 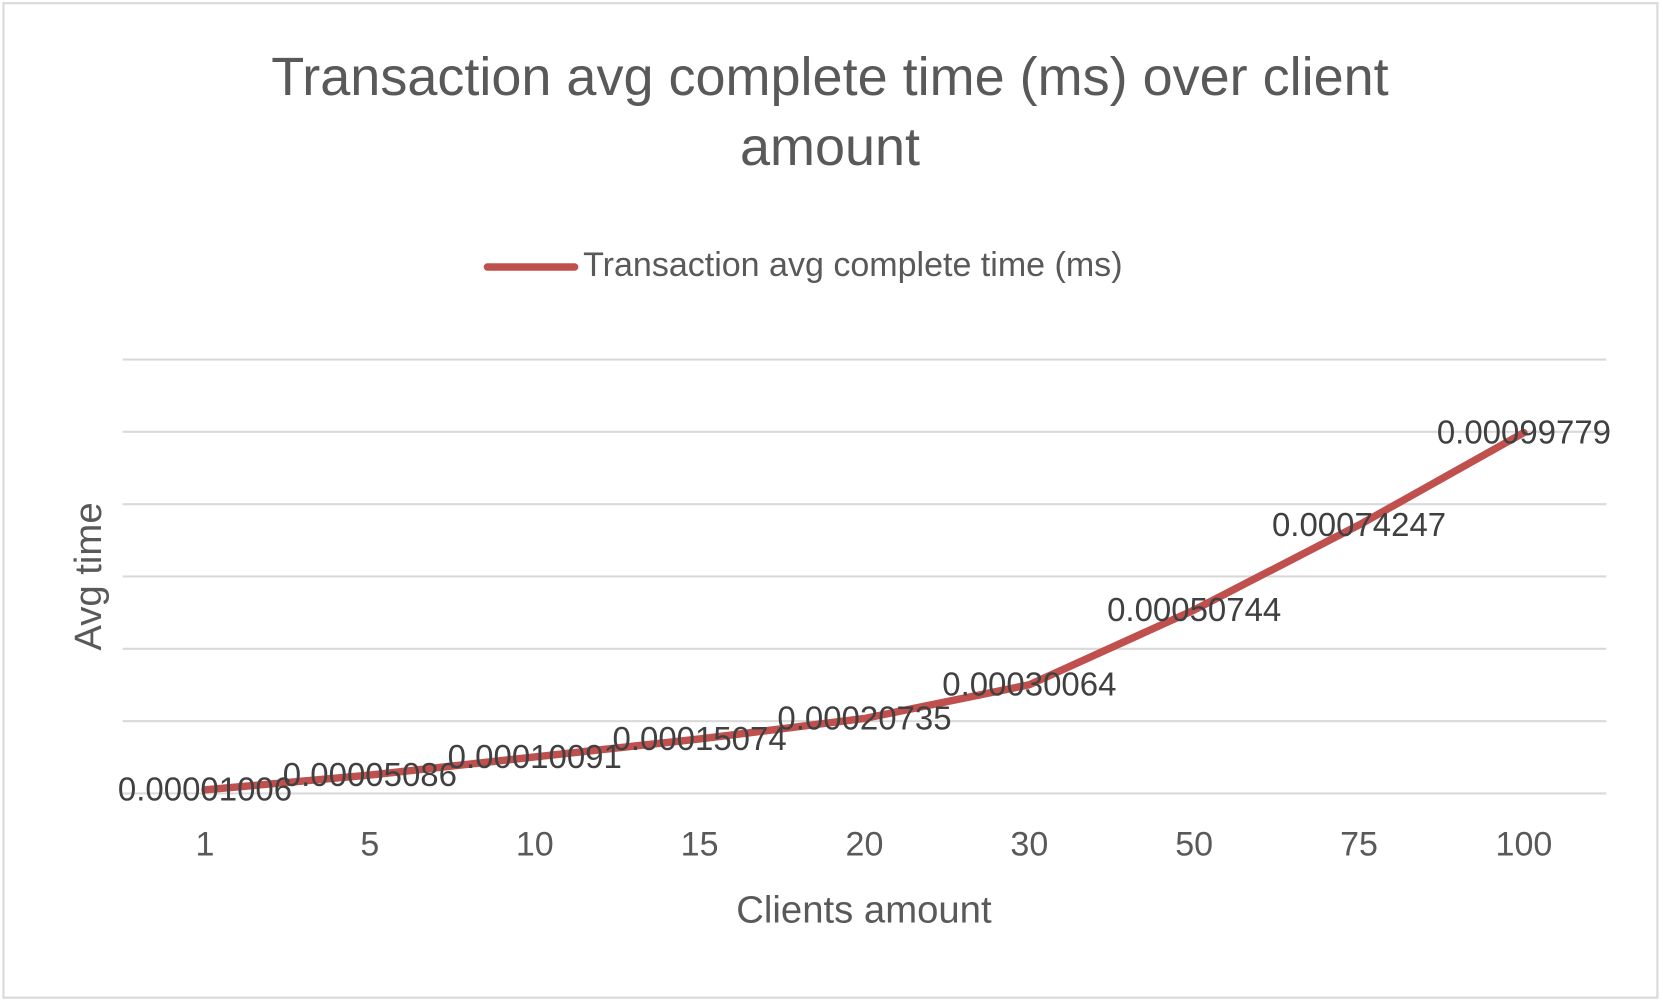 What do you see at coordinates (535, 756) in the screenshot?
I see `data-label: 0.00010091` at bounding box center [535, 756].